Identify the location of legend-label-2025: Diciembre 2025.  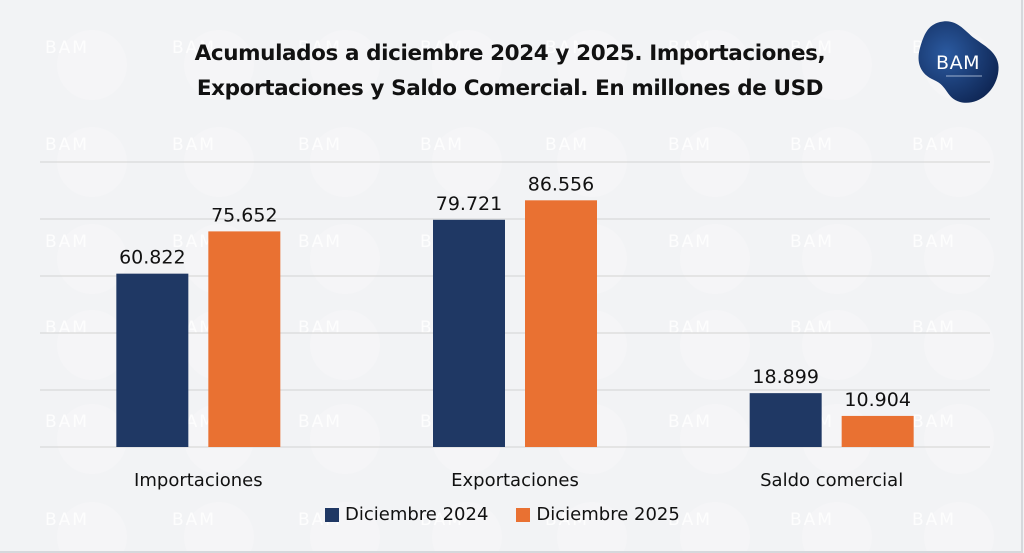
(608, 514).